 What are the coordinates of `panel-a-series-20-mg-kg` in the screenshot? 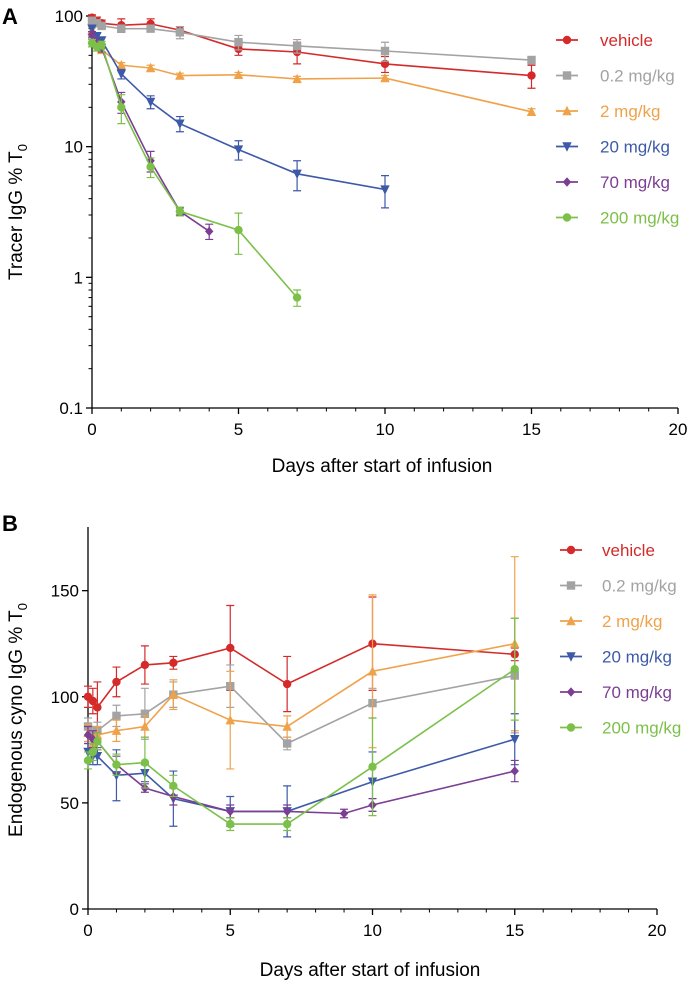 It's located at (238, 116).